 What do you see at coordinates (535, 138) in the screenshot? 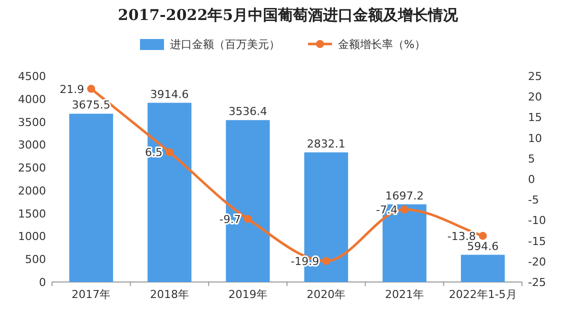
I see `y2-tick-label: 10` at bounding box center [535, 138].